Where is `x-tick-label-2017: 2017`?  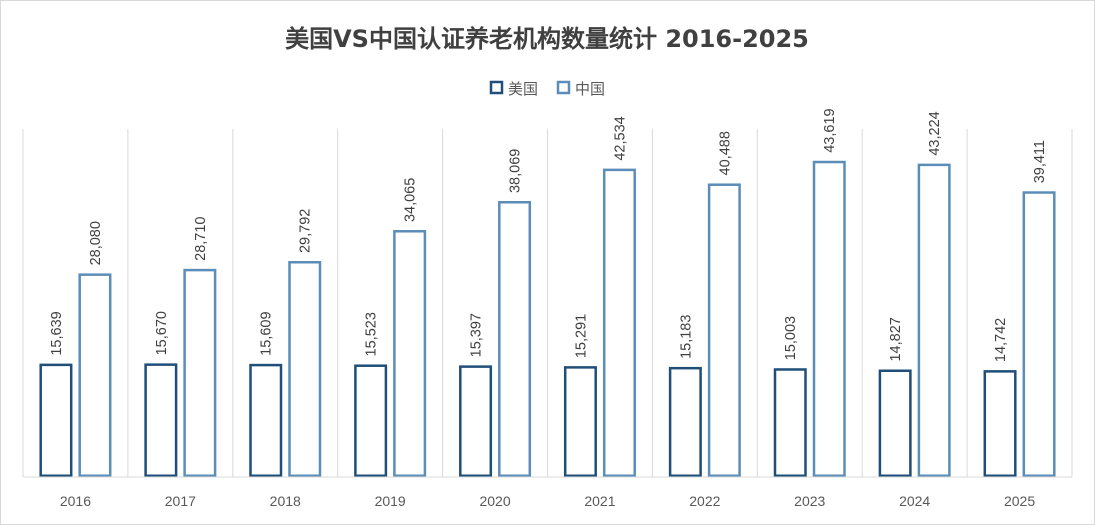
x-tick-label-2017: 2017 is located at coordinates (180, 501).